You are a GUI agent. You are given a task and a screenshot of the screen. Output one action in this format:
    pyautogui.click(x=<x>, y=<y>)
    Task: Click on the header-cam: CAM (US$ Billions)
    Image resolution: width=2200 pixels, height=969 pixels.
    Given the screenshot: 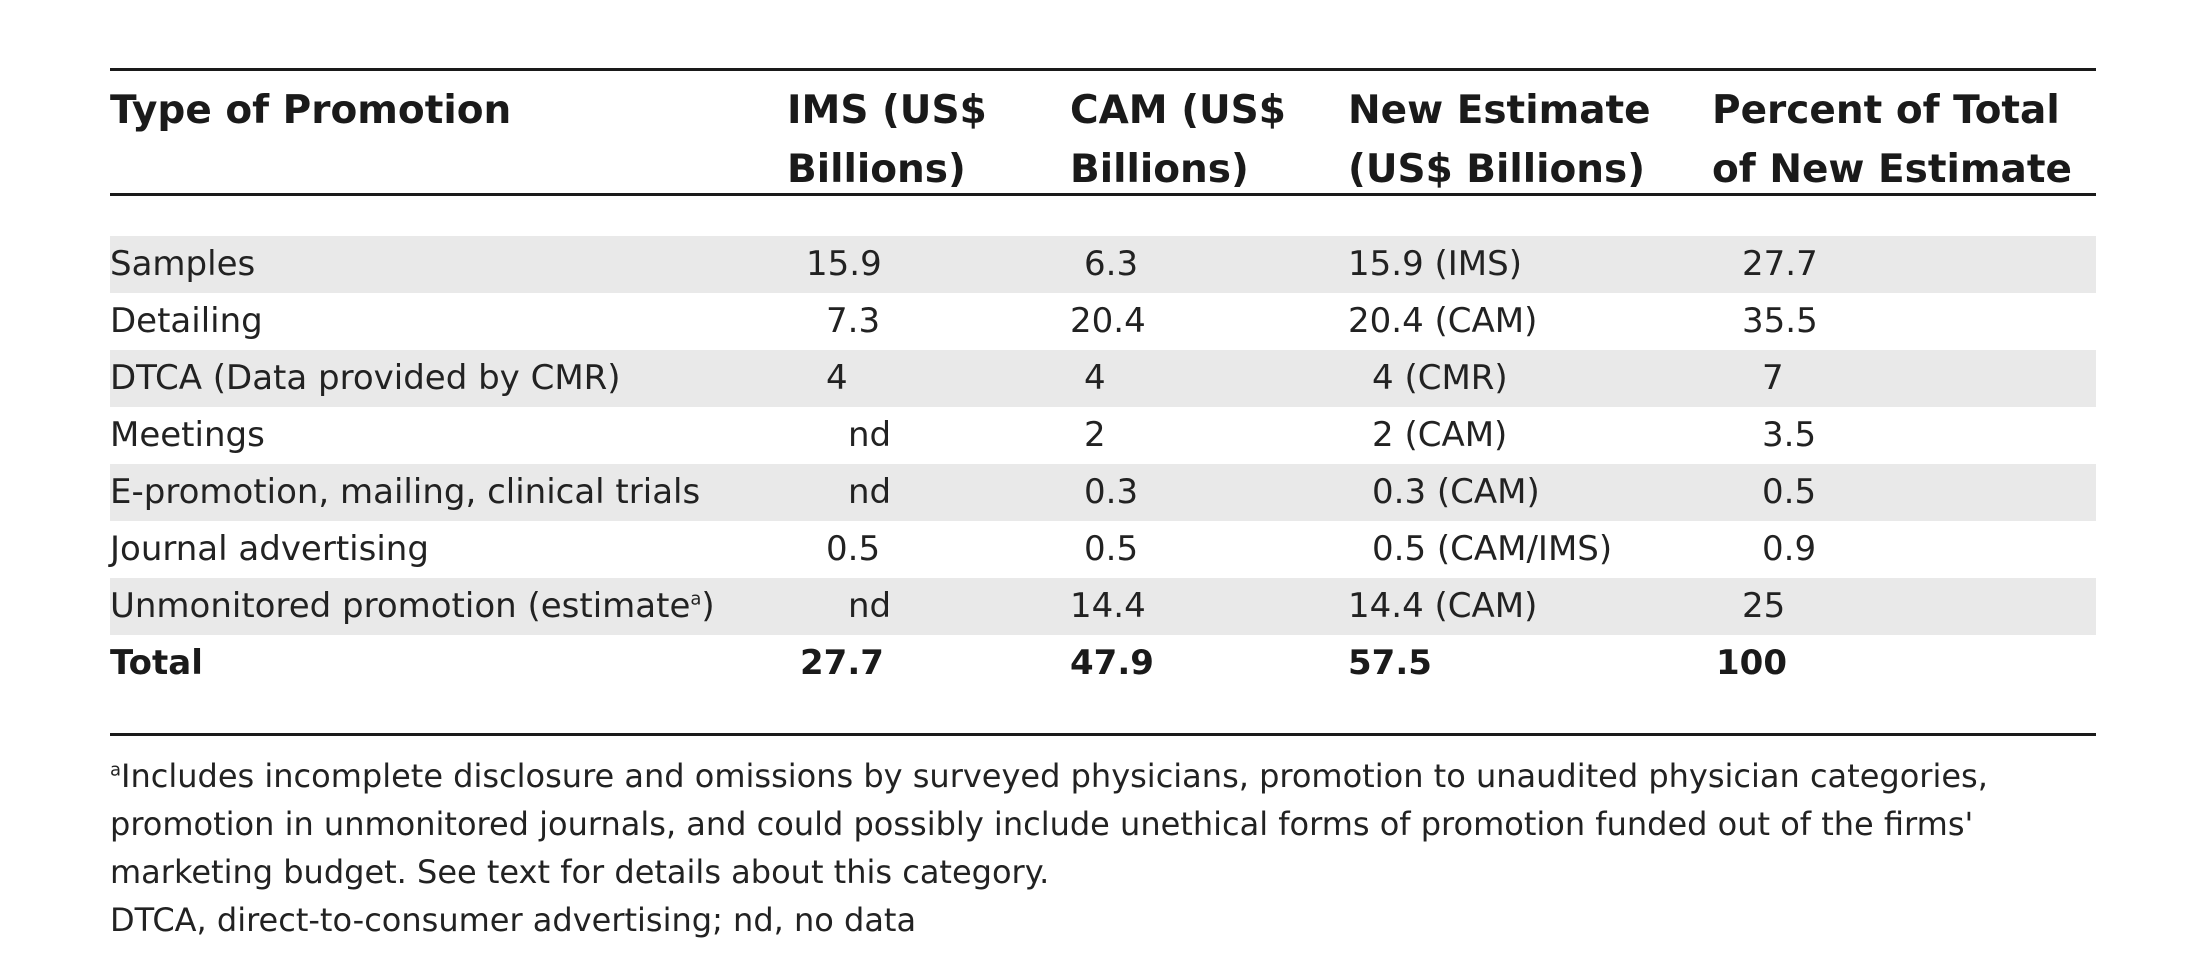 What is the action you would take?
    pyautogui.click(x=1178, y=140)
    